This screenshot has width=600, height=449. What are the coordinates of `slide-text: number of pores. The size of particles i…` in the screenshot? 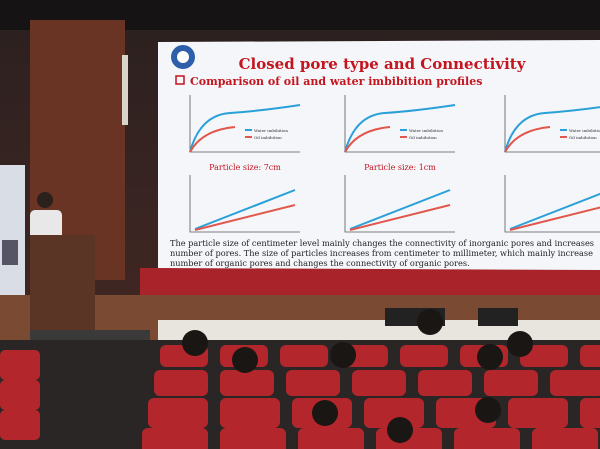 It's located at (381, 253).